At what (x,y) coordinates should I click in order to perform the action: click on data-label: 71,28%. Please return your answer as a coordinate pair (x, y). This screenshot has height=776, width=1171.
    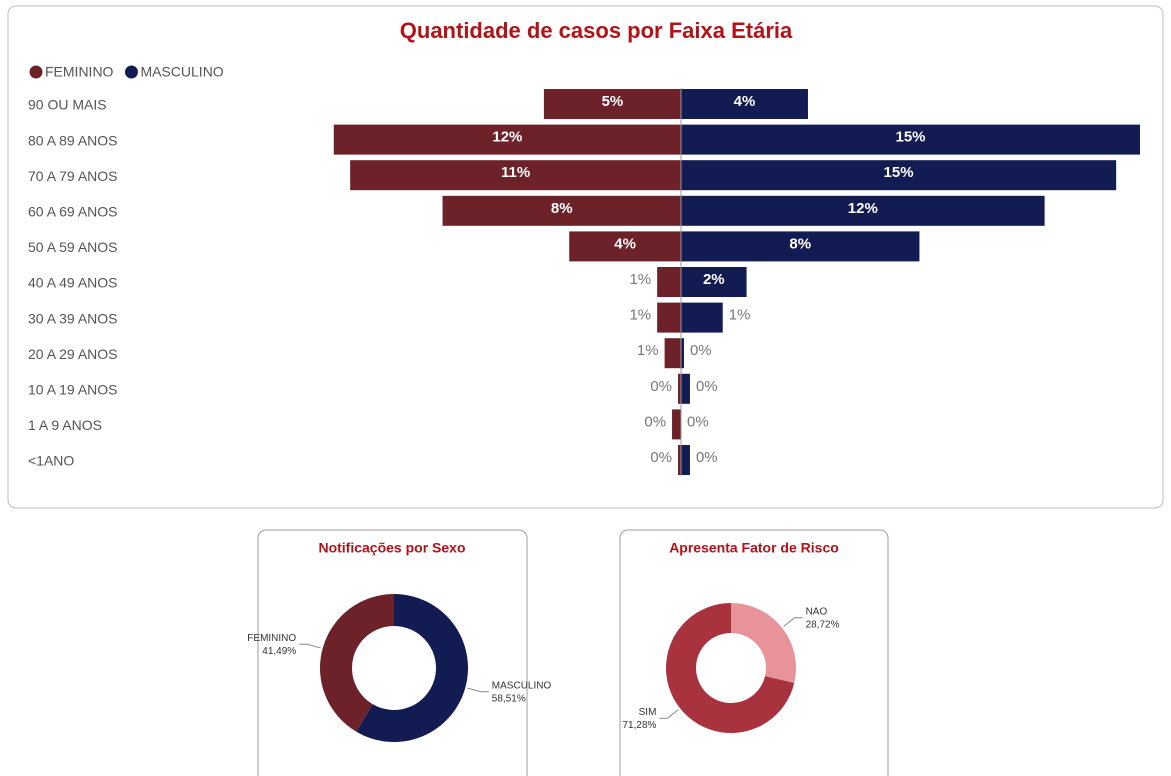
    Looking at the image, I should click on (640, 725).